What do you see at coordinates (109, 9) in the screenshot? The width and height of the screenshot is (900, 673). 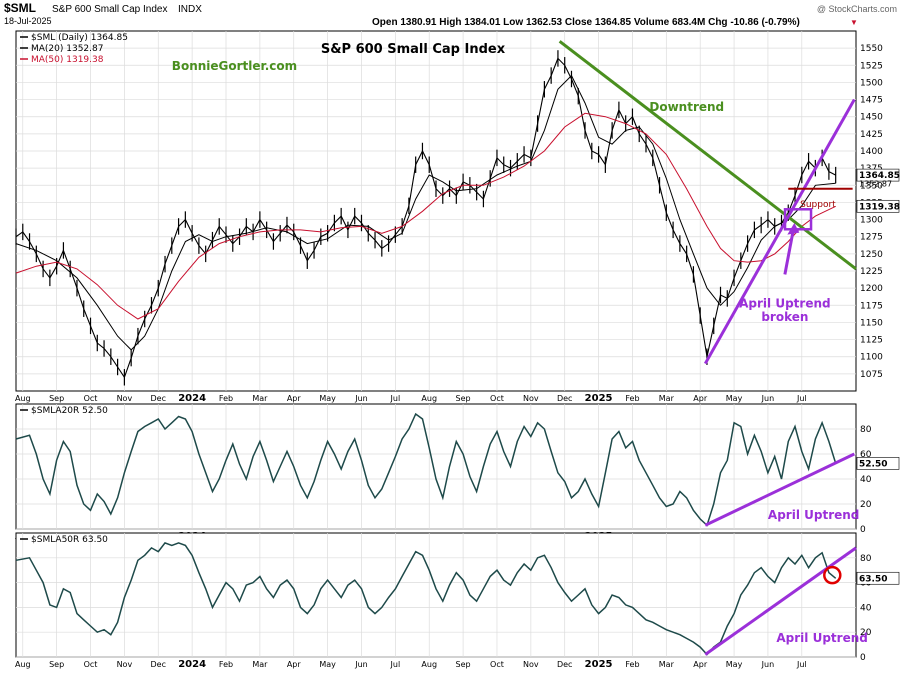 I see `index-name: S&P 600 Small Cap Index` at bounding box center [109, 9].